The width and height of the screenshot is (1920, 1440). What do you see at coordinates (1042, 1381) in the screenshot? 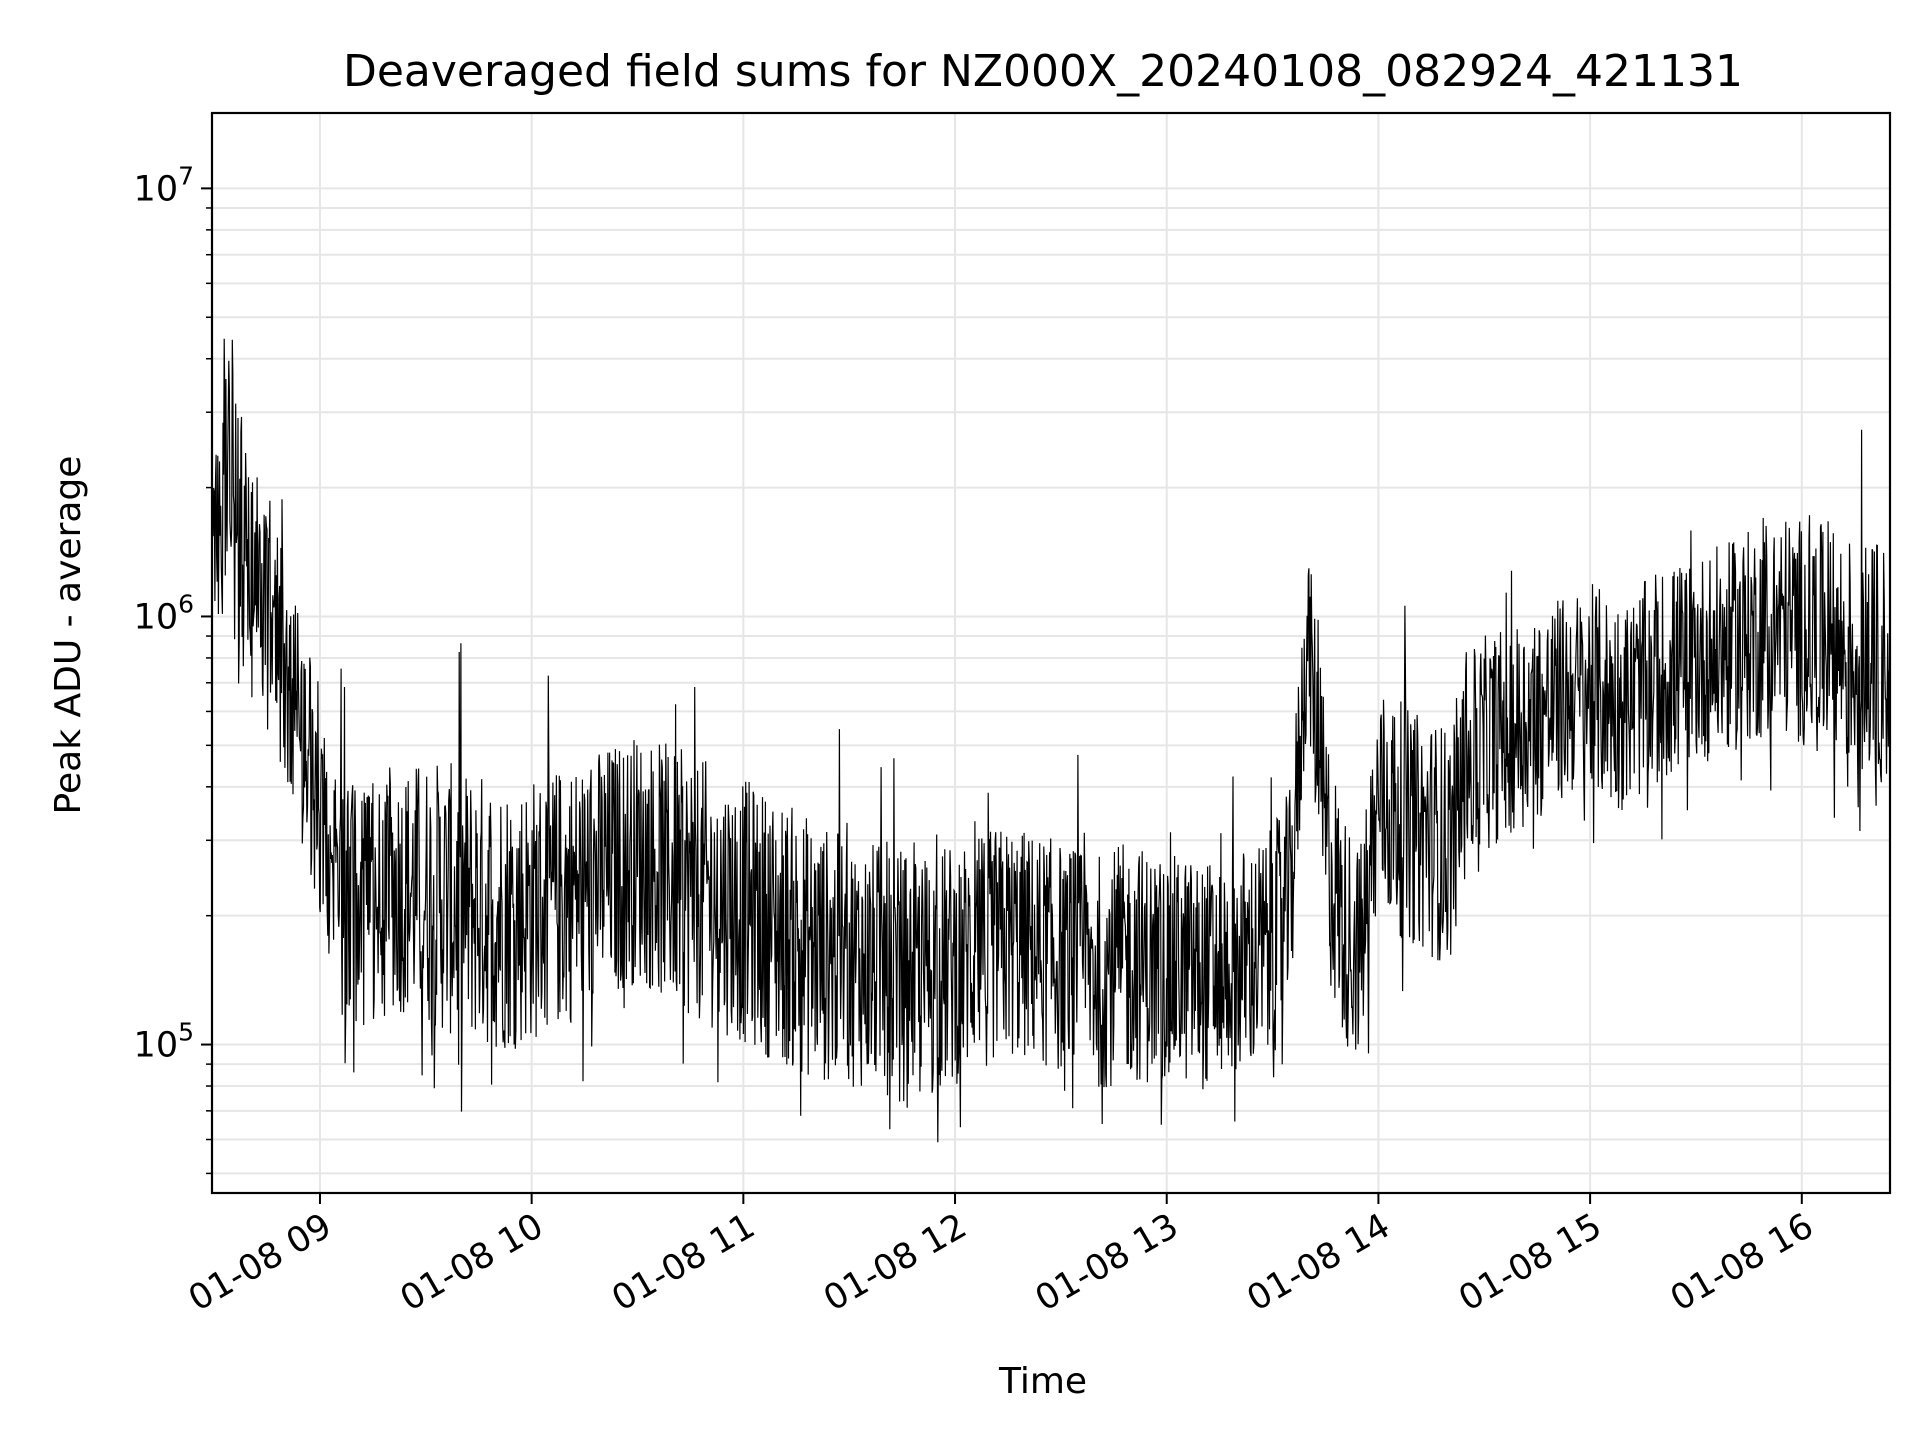
I see `x-axis-label: Time` at bounding box center [1042, 1381].